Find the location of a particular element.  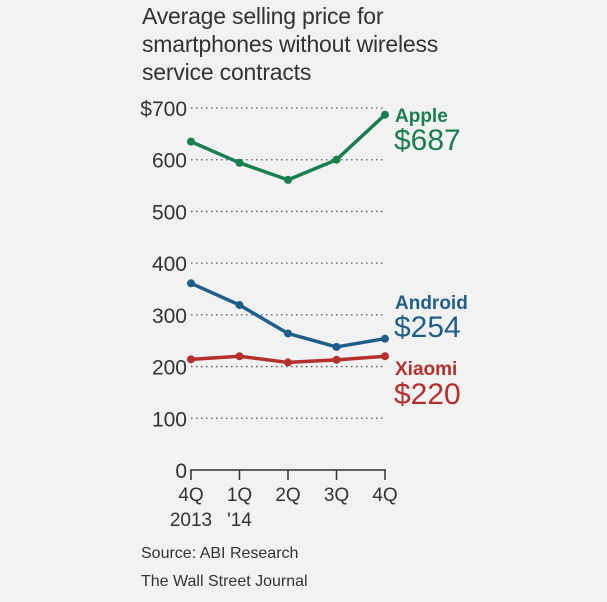

y-tick-label: 300 is located at coordinates (169, 316).